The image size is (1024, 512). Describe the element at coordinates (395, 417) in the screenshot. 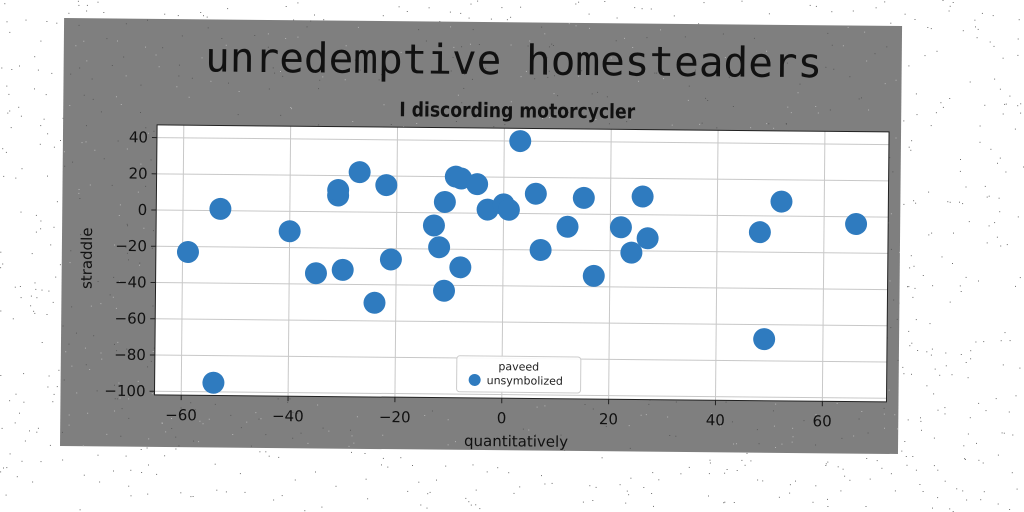

I see `x-tick-label: −20` at that location.